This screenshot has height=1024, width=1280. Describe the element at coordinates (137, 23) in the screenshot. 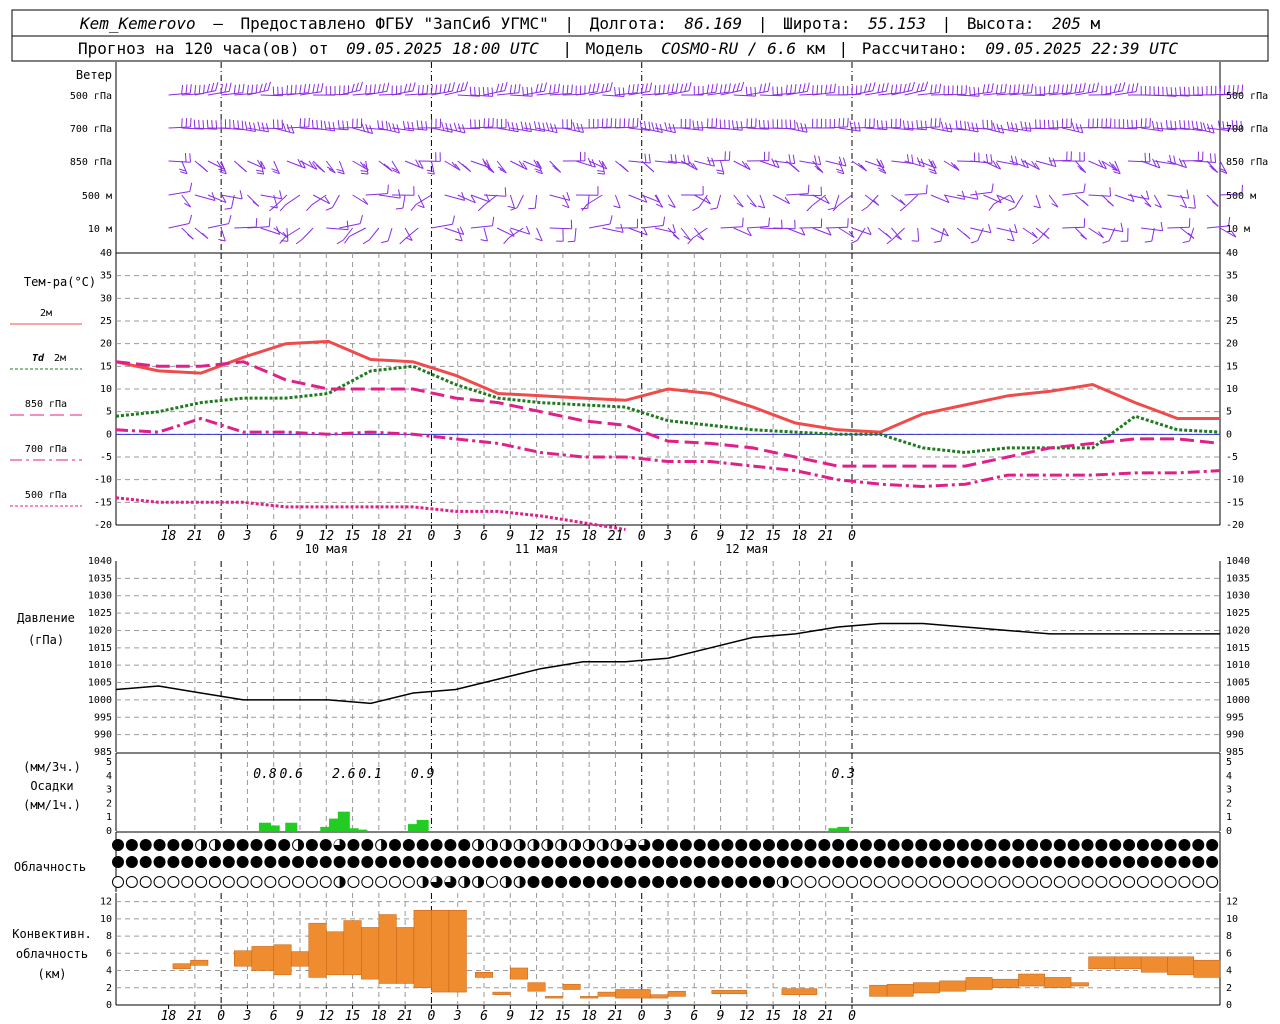

I see `station-name: Kem_Kemerovo` at that location.